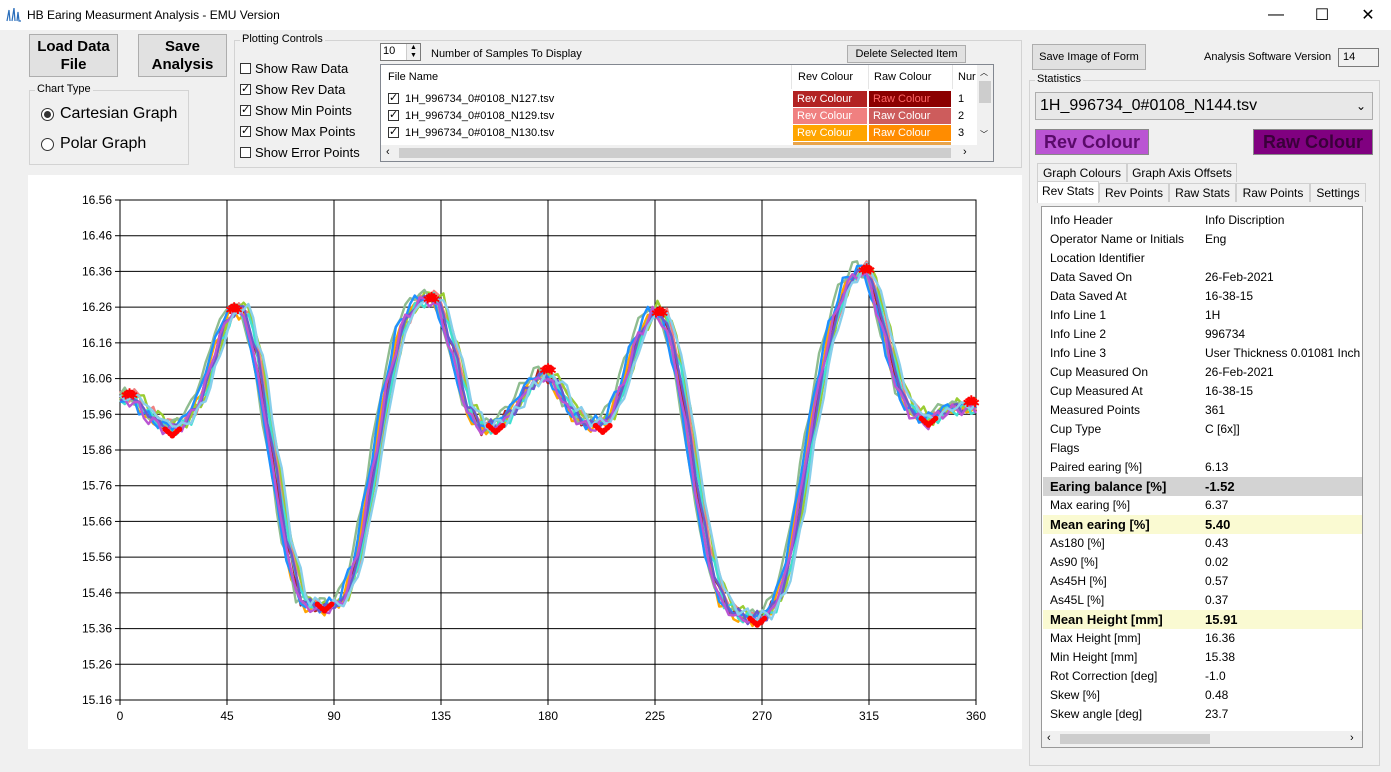  Describe the element at coordinates (1225, 334) in the screenshot. I see `stat-value: 996734` at that location.